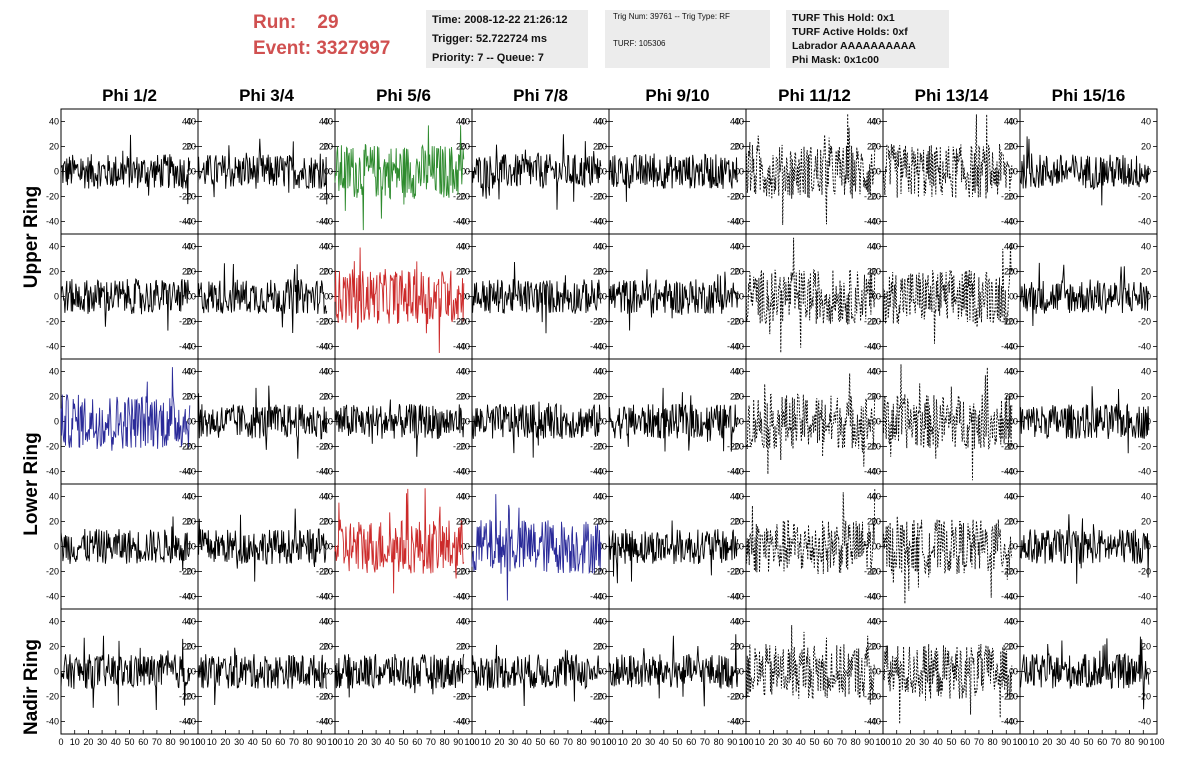 Image resolution: width=1196 pixels, height=772 pixels. I want to click on panel-frame, so click(951, 421).